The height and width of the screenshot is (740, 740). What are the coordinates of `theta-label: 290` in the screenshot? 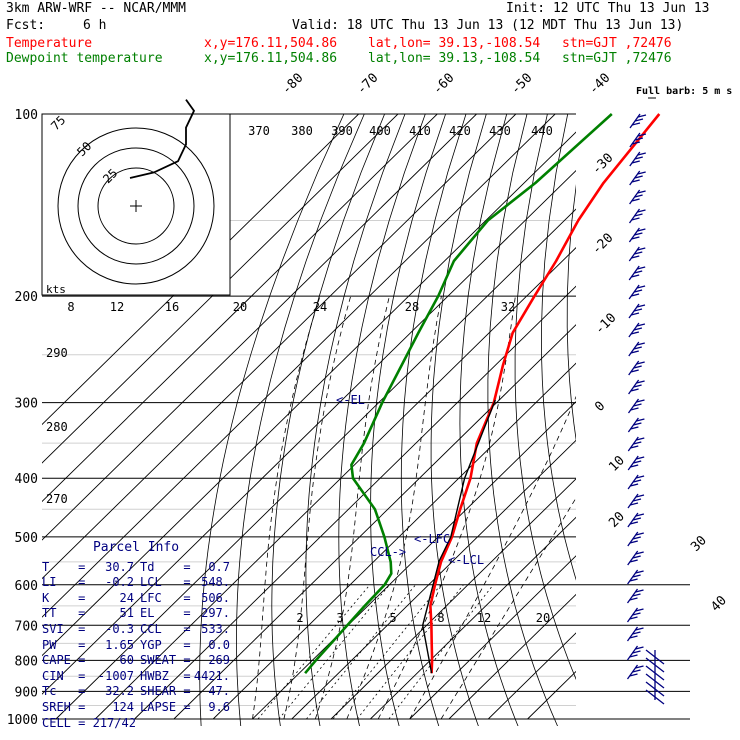 It's located at (57, 353).